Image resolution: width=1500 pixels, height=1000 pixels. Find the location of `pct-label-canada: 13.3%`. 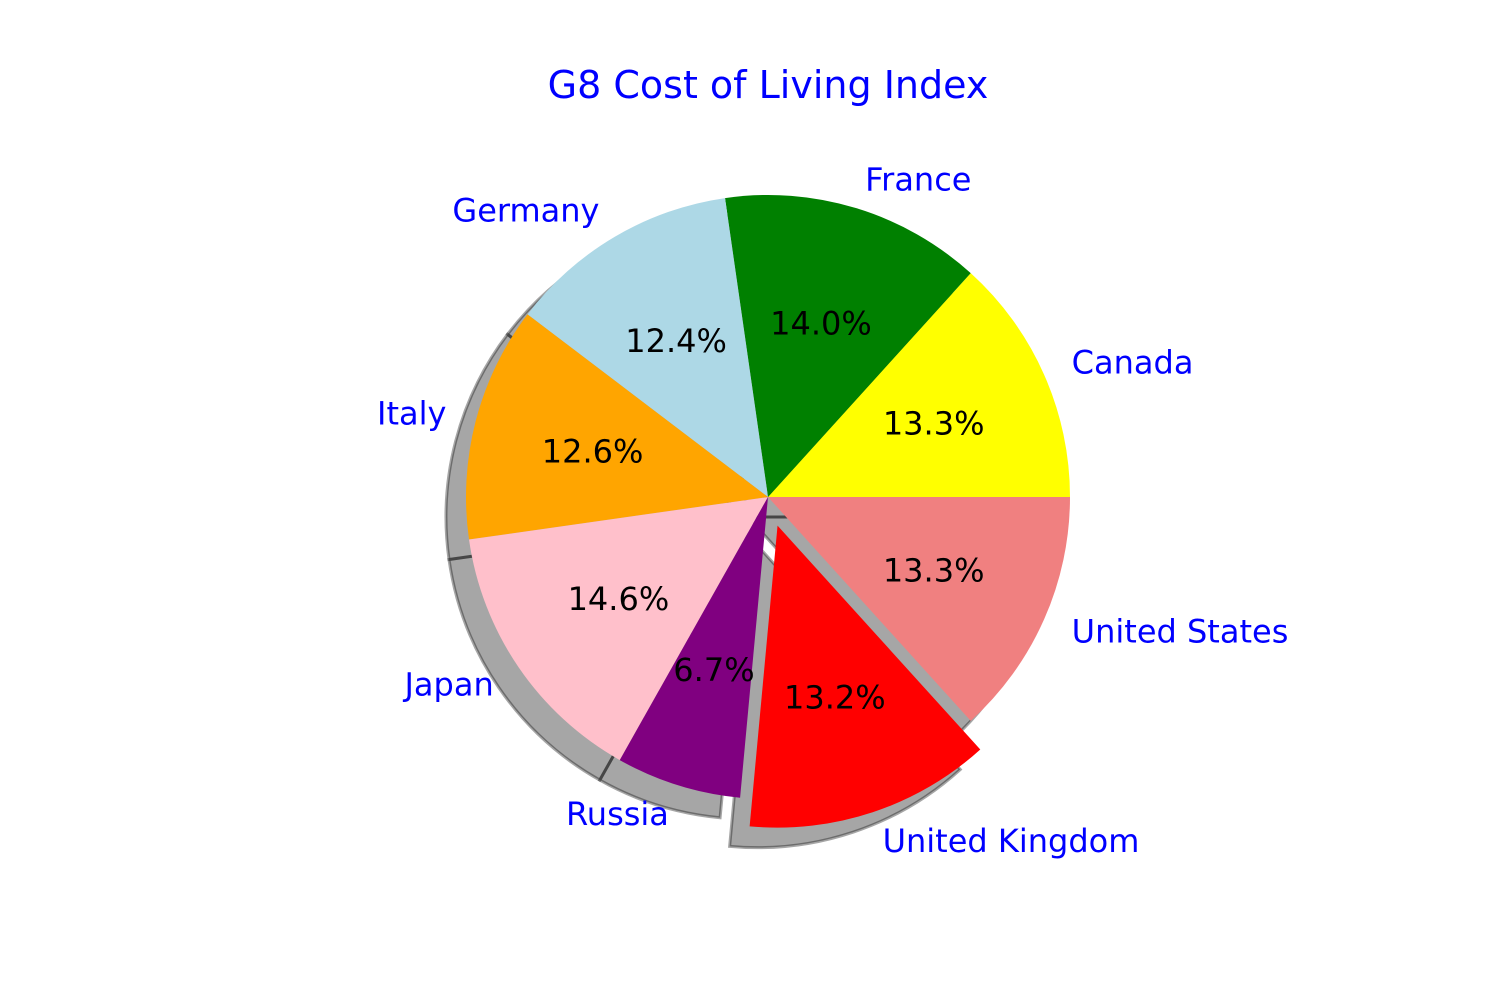

pct-label-canada: 13.3% is located at coordinates (934, 424).